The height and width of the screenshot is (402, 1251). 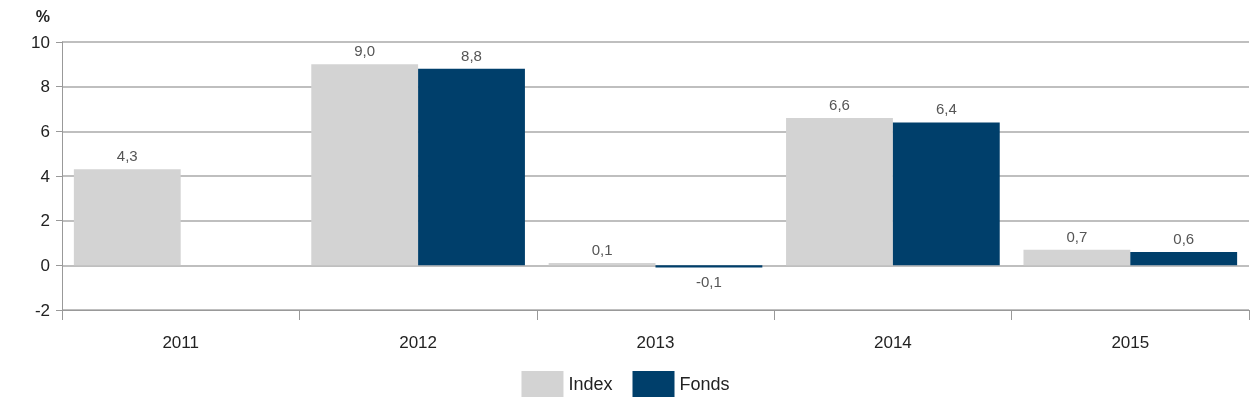 I want to click on x-tick-label: 2014, so click(x=892, y=342).